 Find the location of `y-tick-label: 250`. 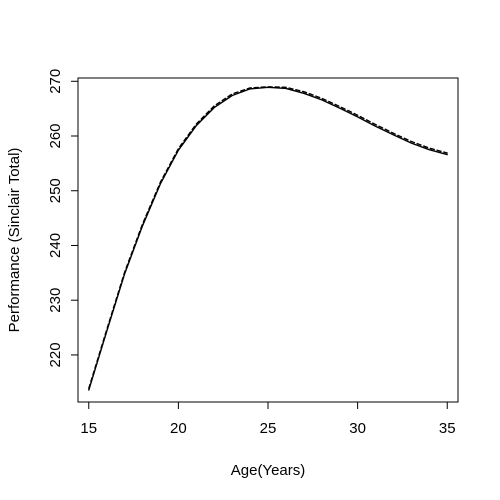

y-tick-label: 250 is located at coordinates (55, 190).